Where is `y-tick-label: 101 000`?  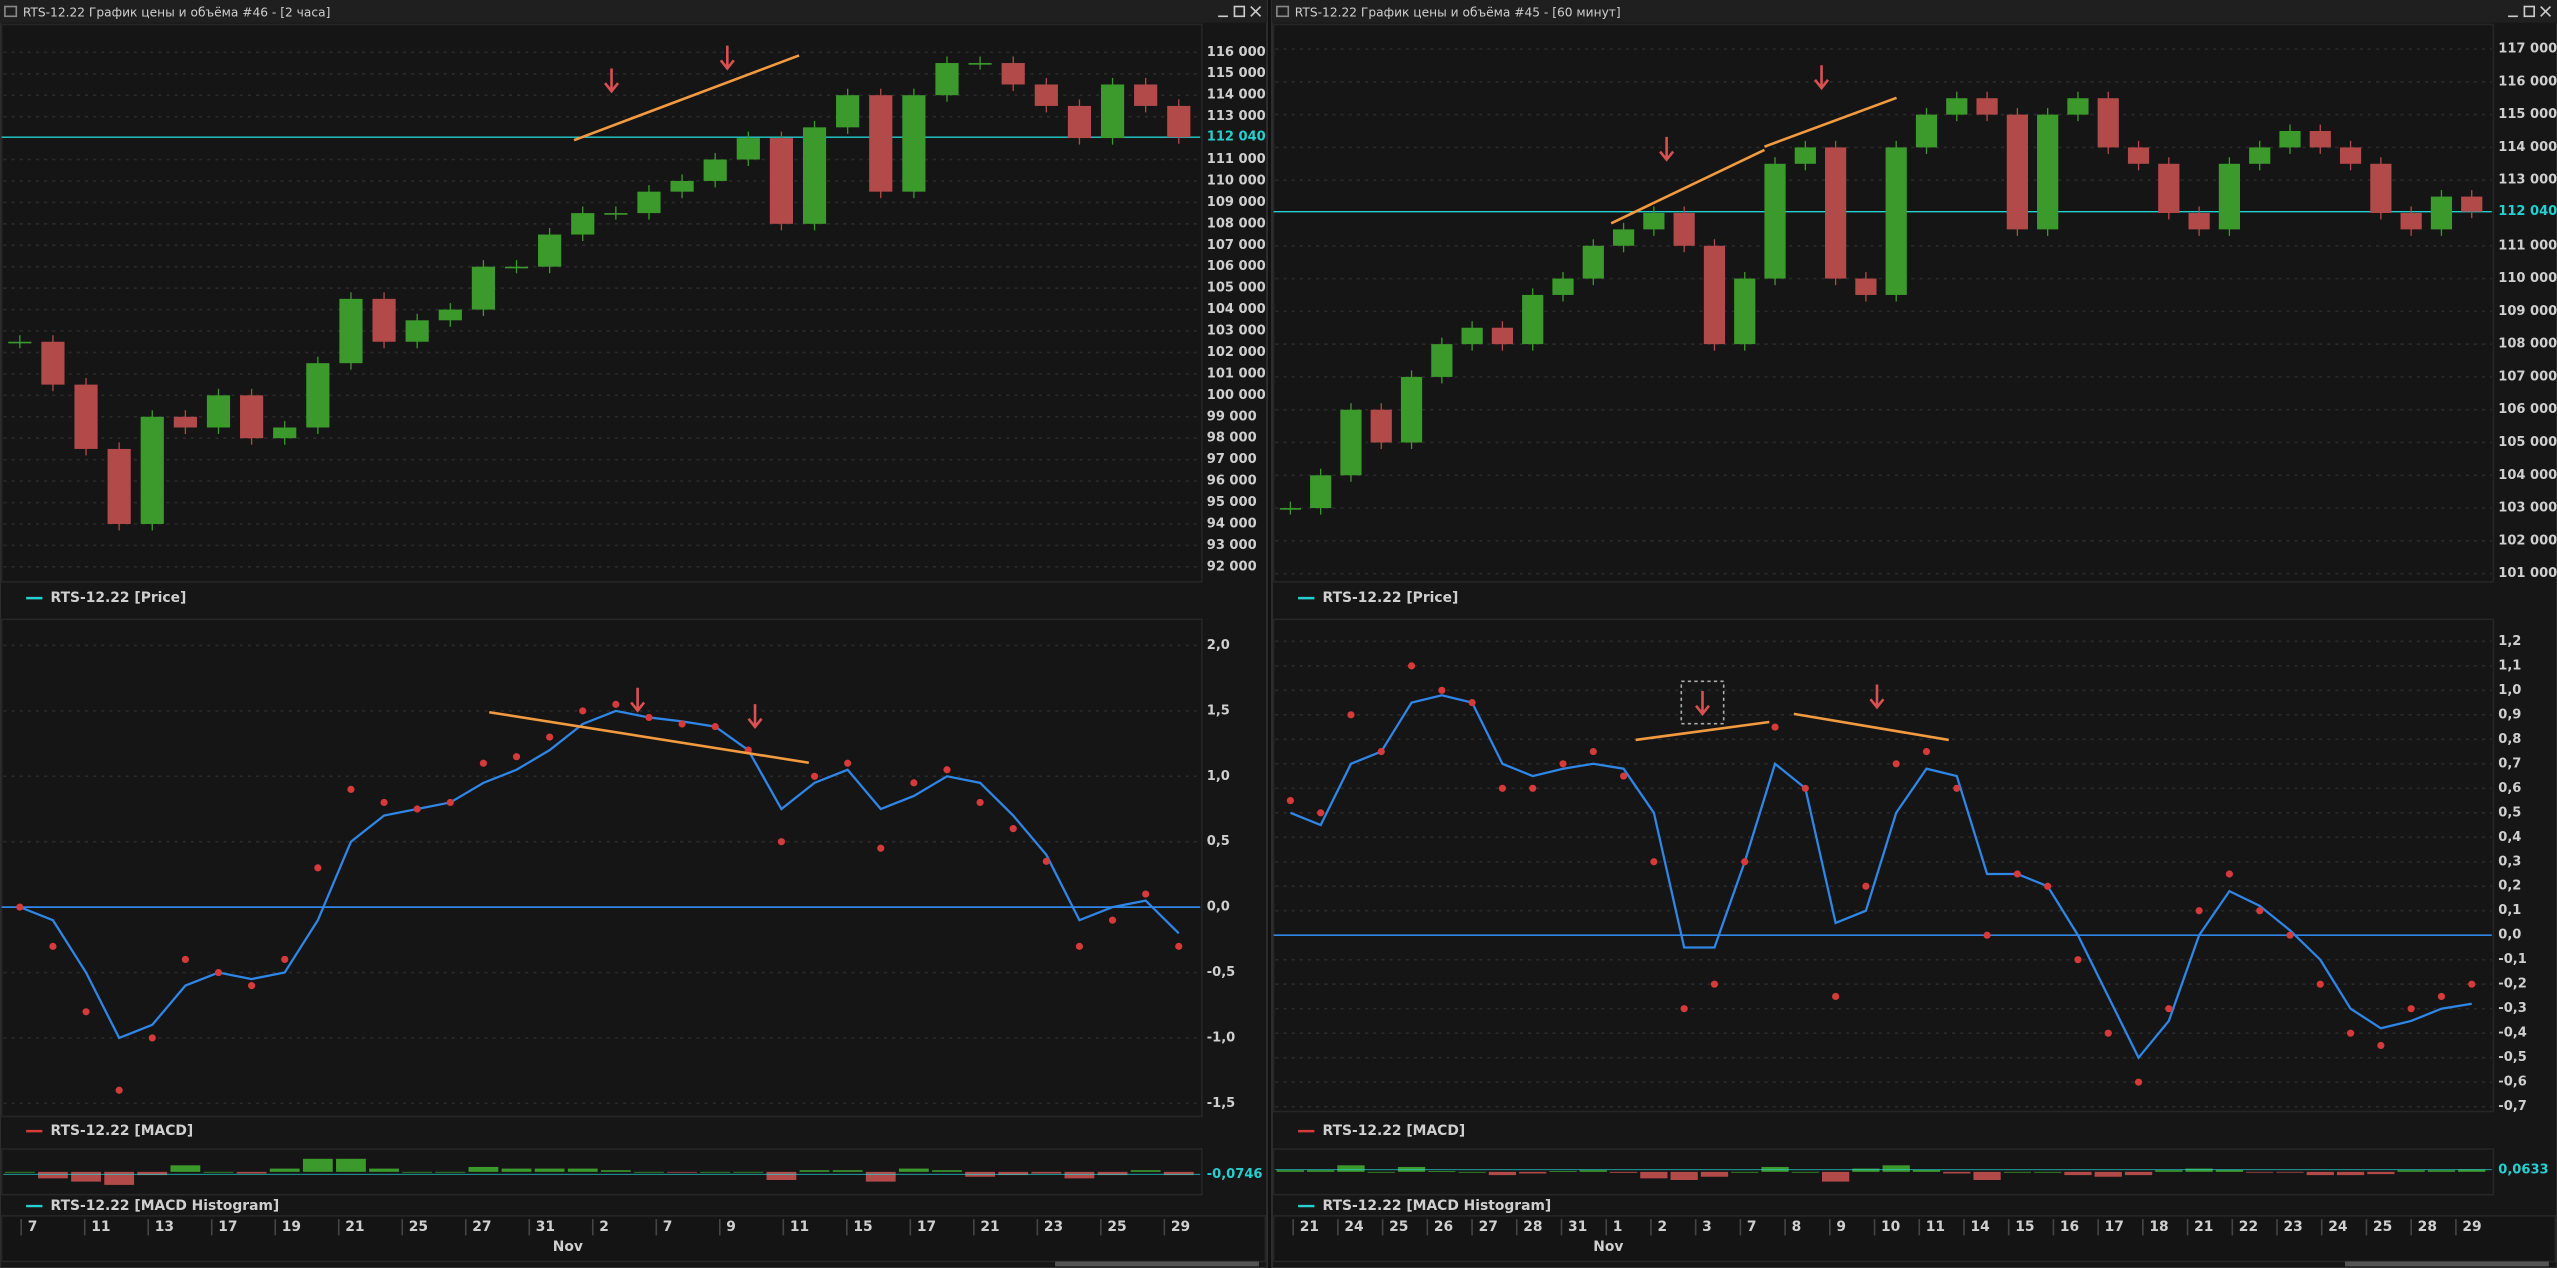 y-tick-label: 101 000 is located at coordinates (2527, 573).